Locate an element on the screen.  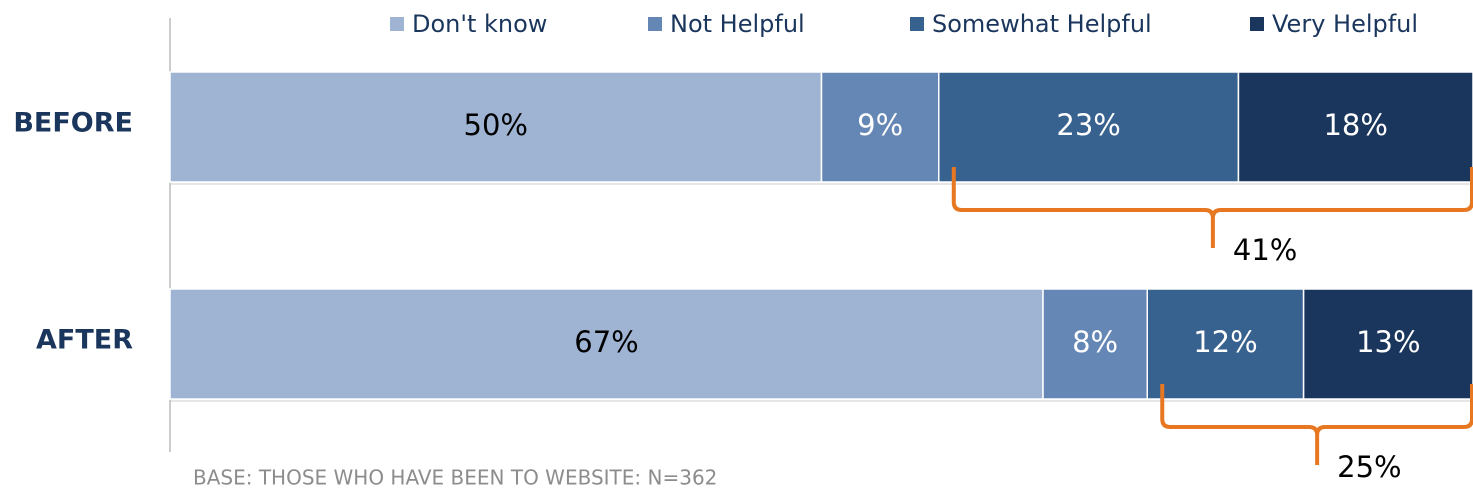
value-label: 9% is located at coordinates (880, 125).